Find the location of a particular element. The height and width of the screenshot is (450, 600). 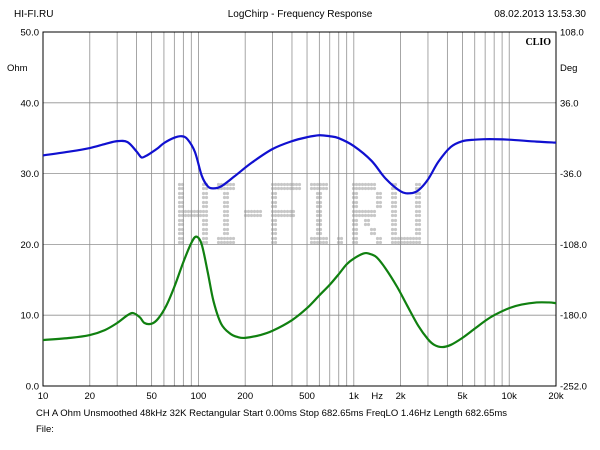

x-tick-label: 500 is located at coordinates (307, 396).